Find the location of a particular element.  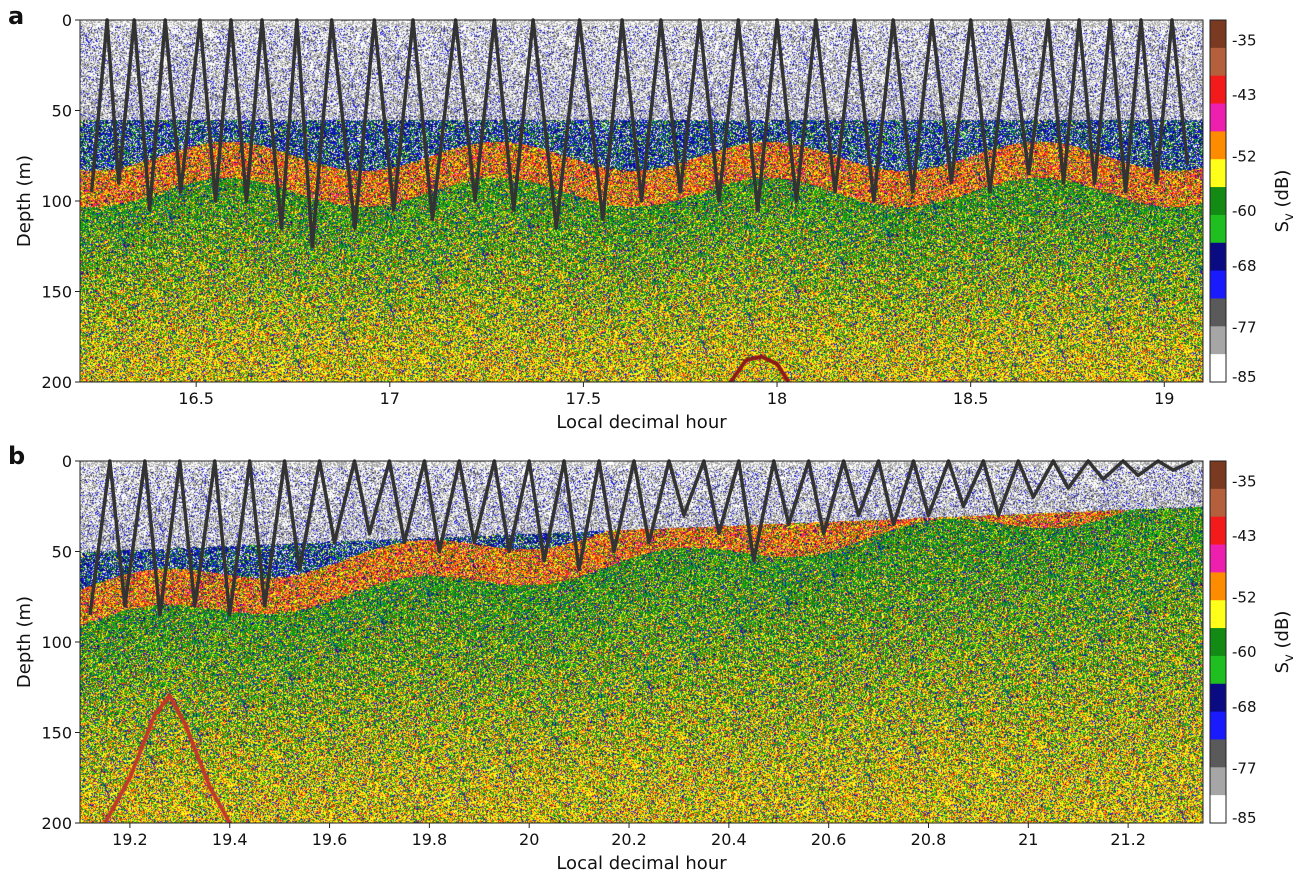

panel-label: a is located at coordinates (16, 16).